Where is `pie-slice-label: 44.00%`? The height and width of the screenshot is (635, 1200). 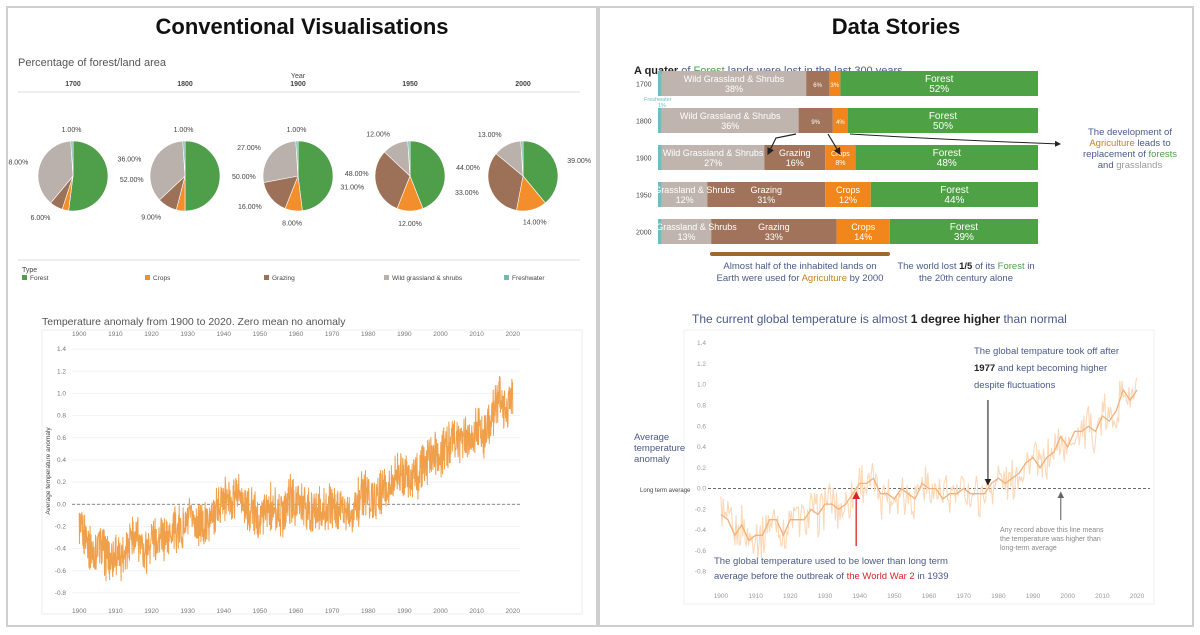 pie-slice-label: 44.00% is located at coordinates (468, 168).